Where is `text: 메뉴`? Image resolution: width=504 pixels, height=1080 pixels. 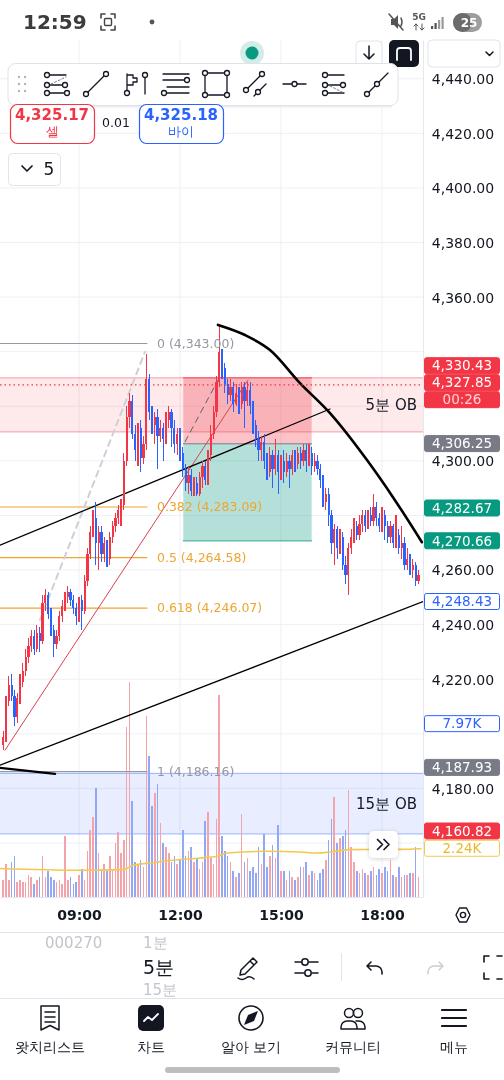
text: 메뉴 is located at coordinates (454, 1046).